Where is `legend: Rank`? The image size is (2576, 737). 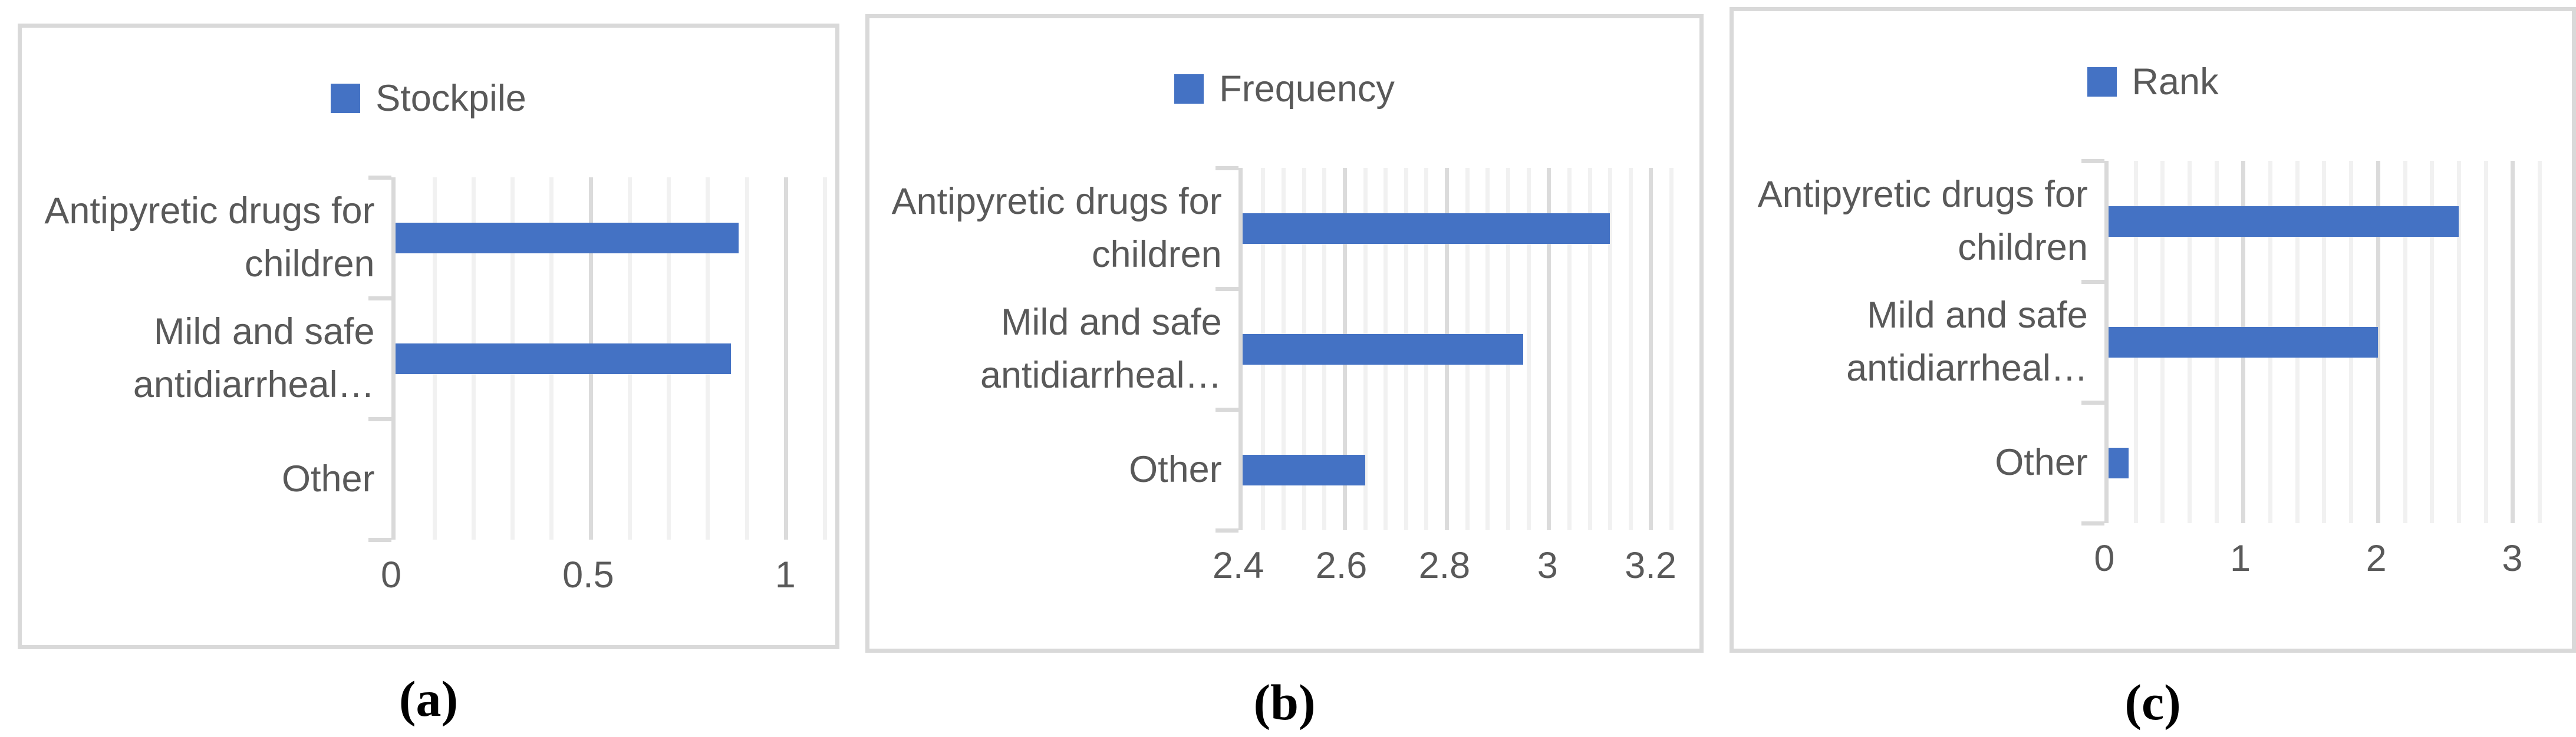 legend: Rank is located at coordinates (2153, 82).